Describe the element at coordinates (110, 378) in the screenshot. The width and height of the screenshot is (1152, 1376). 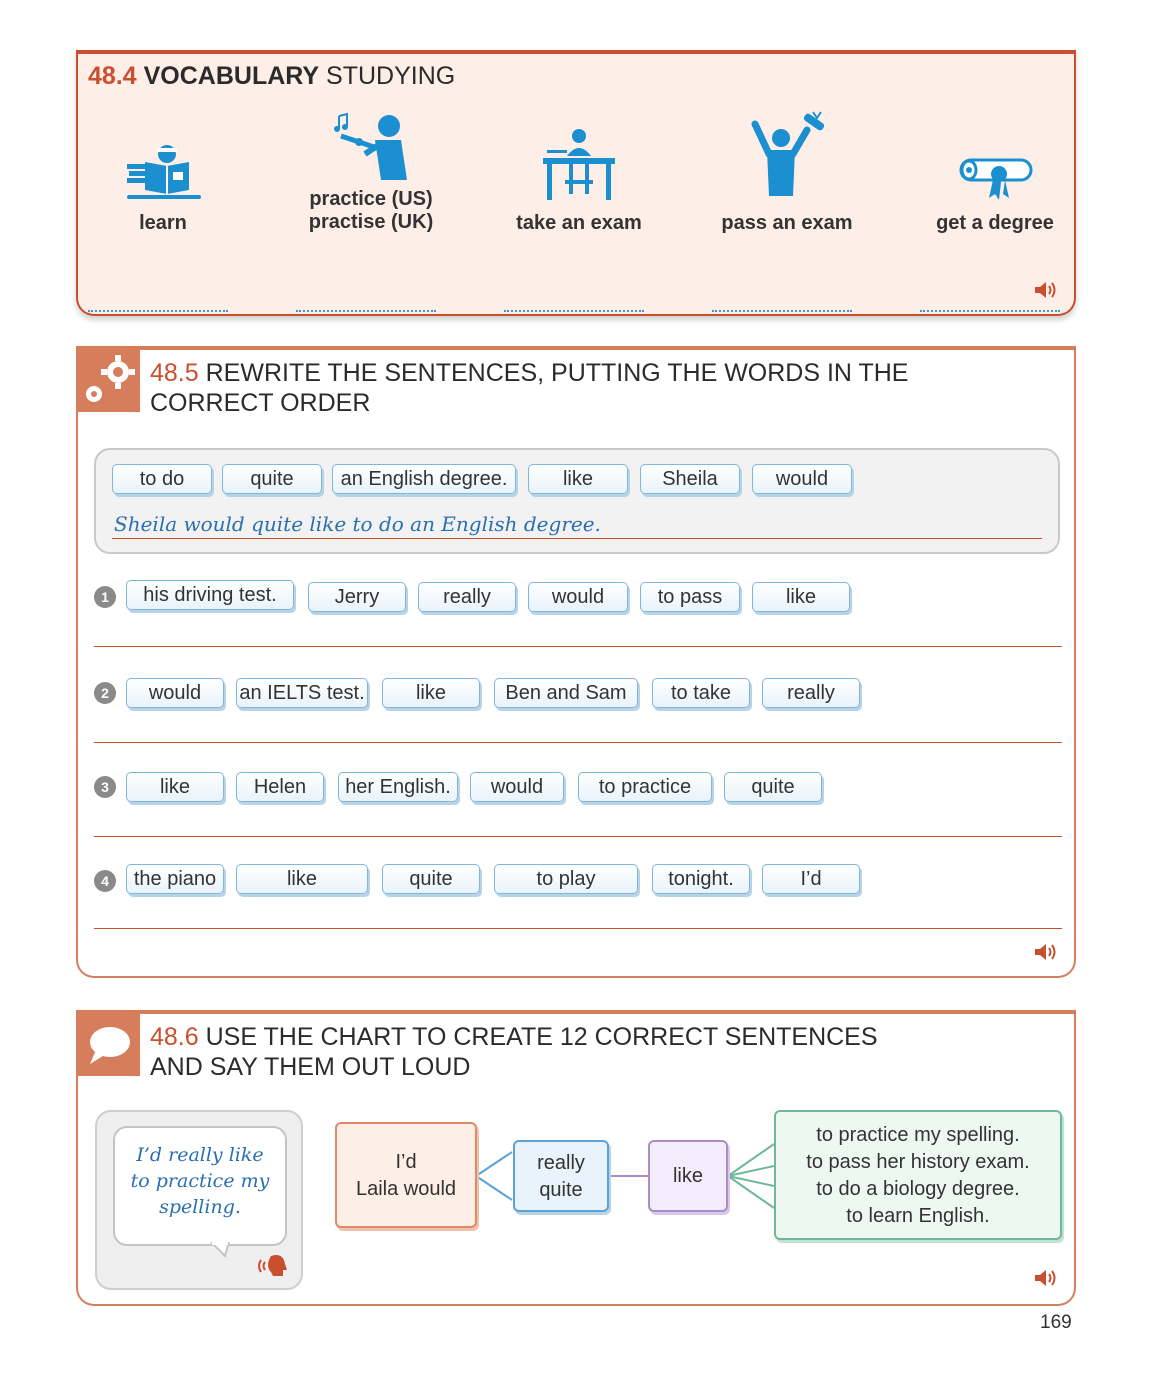
I see `gears-icon` at that location.